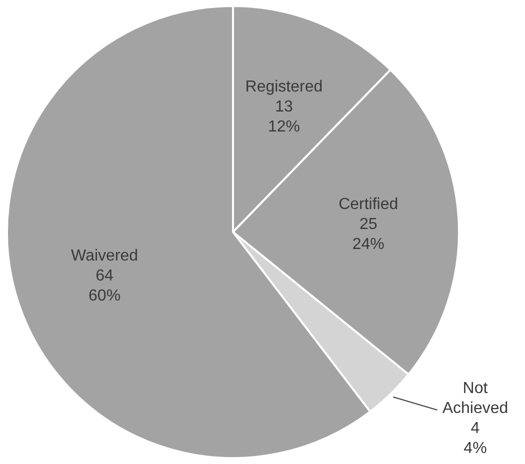 This screenshot has width=525, height=464. Describe the element at coordinates (284, 87) in the screenshot. I see `slice-label: Registered` at that location.